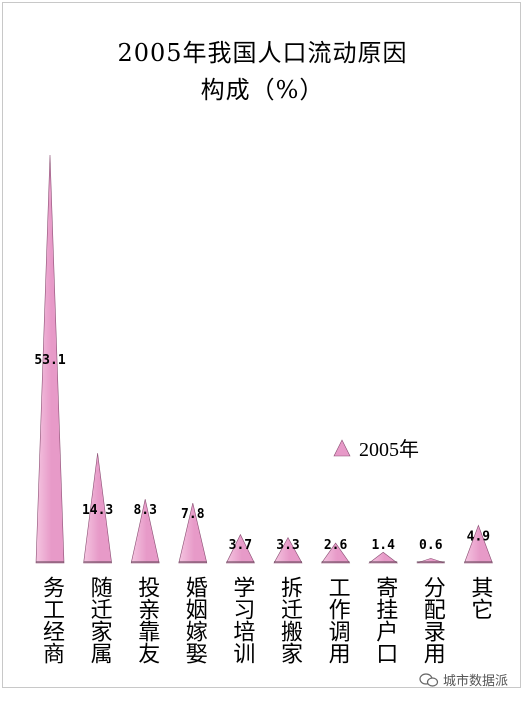  What do you see at coordinates (262, 90) in the screenshot?
I see `chart-subtitle: 构成（%）` at bounding box center [262, 90].